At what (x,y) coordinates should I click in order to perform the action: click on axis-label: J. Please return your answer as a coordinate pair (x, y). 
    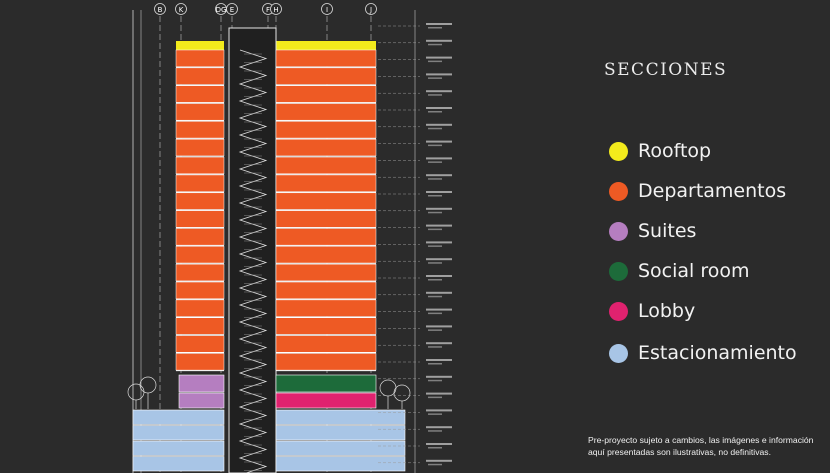
    Looking at the image, I should click on (370, 10).